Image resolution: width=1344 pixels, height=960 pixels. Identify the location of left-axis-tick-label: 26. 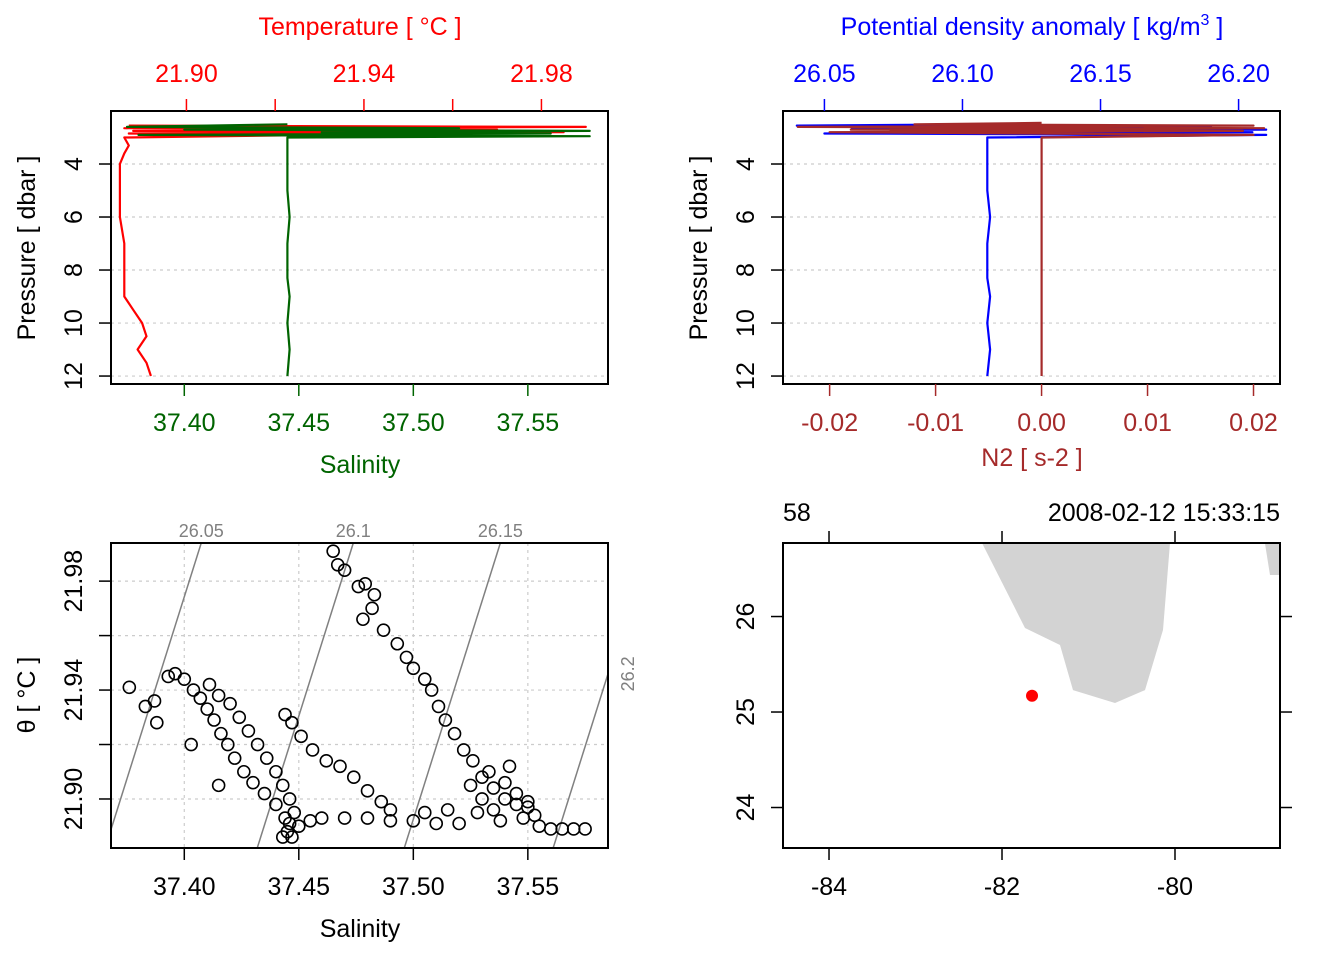
(746, 617).